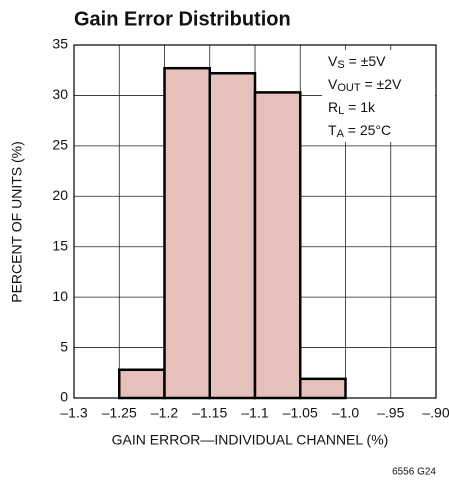 This screenshot has width=449, height=492. Describe the element at coordinates (378, 96) in the screenshot. I see `annotation-background` at that location.